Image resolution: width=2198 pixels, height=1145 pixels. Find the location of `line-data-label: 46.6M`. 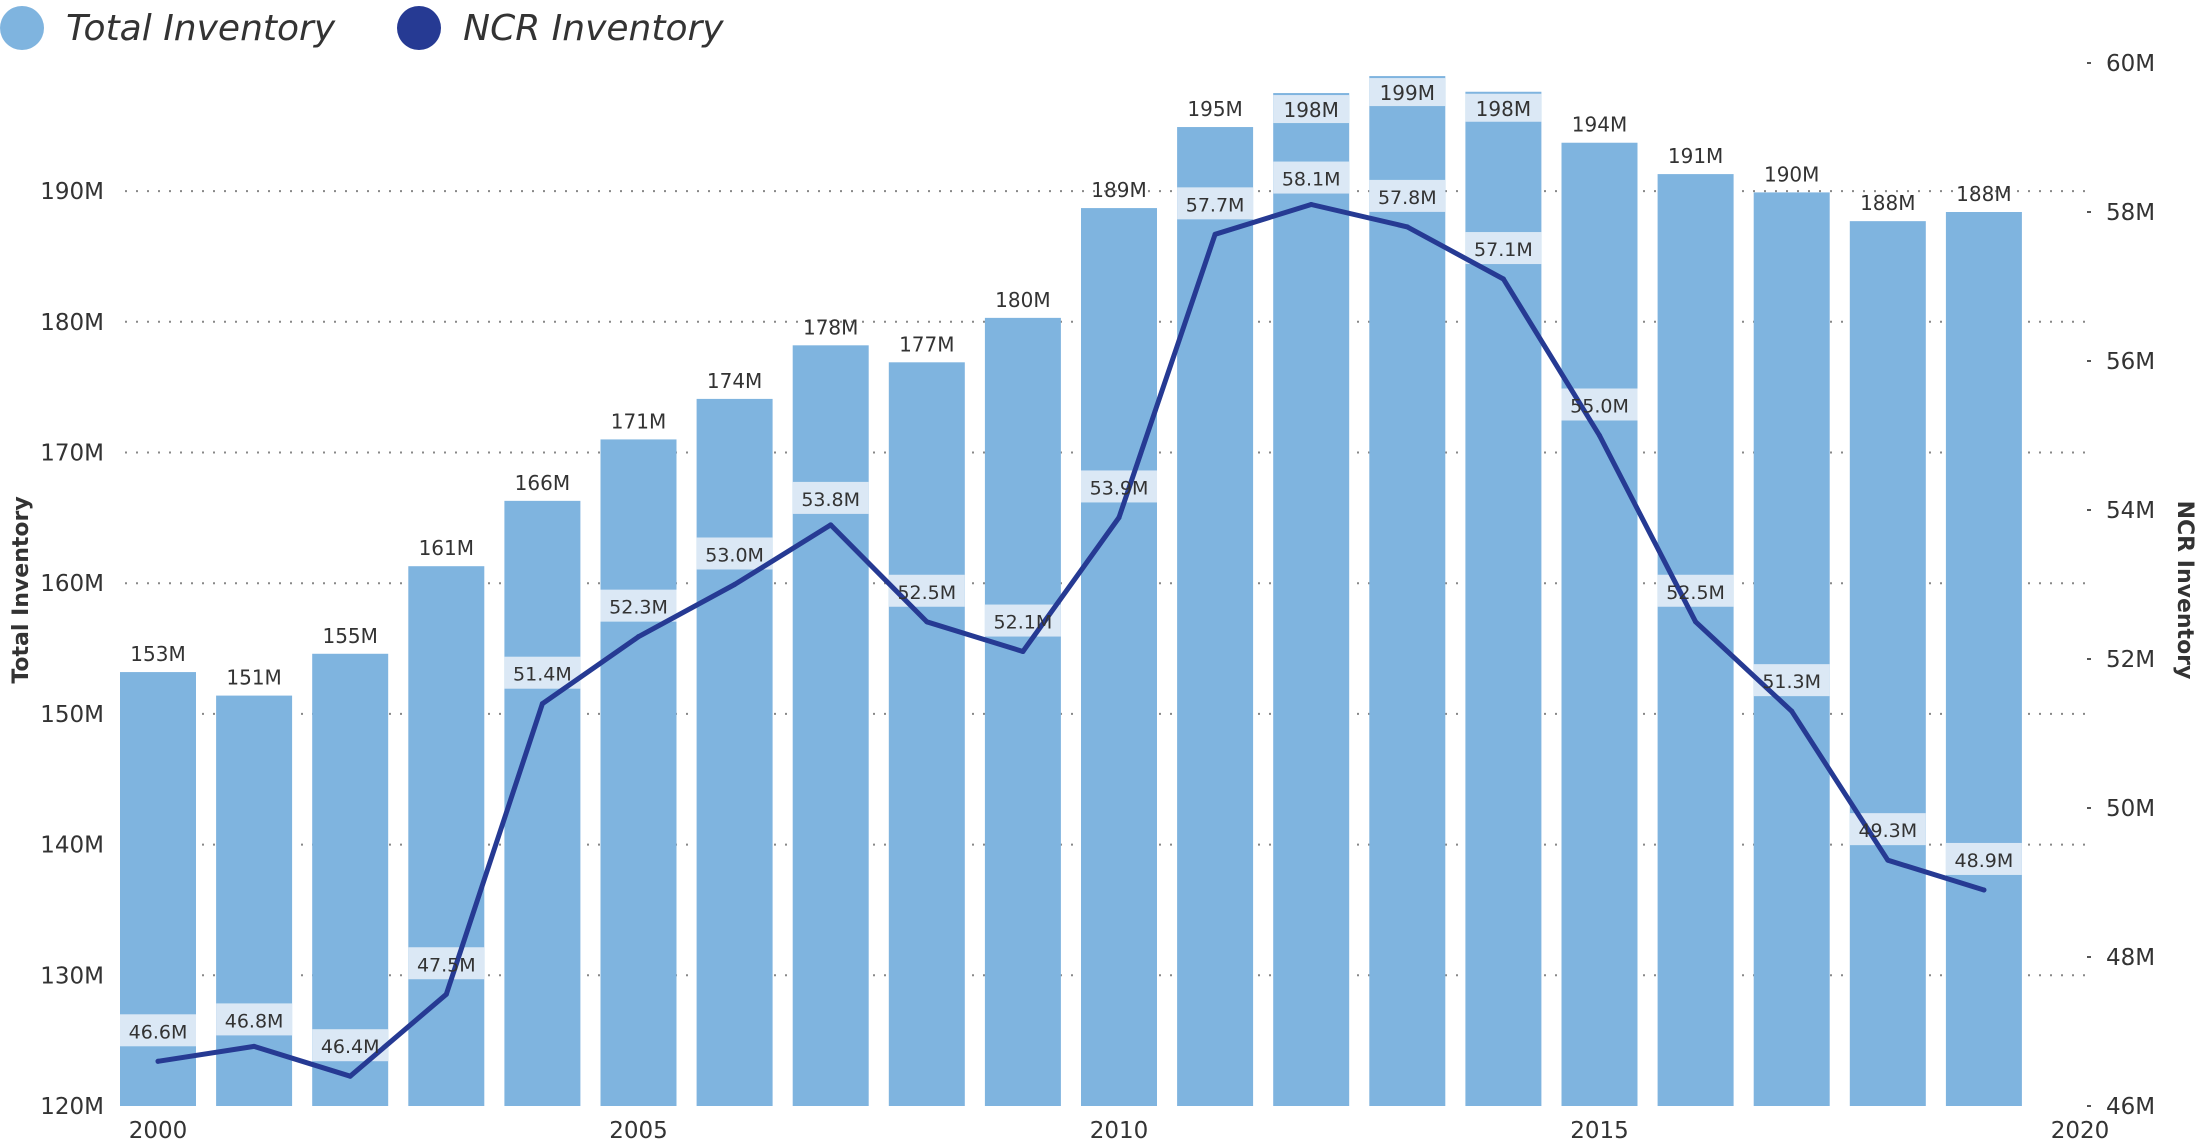

line-data-label: 46.6M is located at coordinates (158, 1032).